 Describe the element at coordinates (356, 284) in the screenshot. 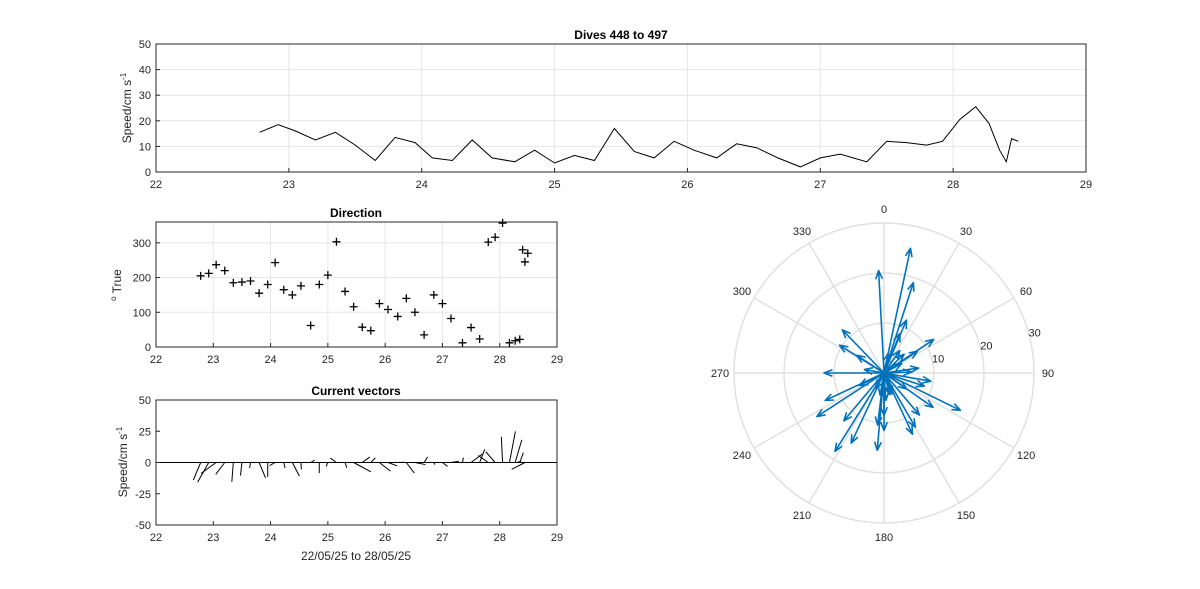

I see `direction-axes-box` at that location.